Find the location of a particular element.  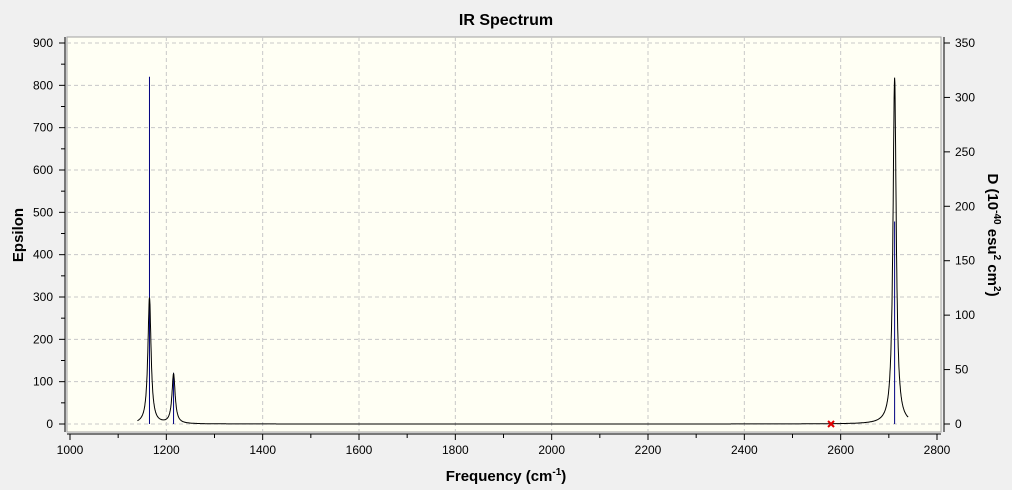

y-tick-label: 900 is located at coordinates (43, 43).